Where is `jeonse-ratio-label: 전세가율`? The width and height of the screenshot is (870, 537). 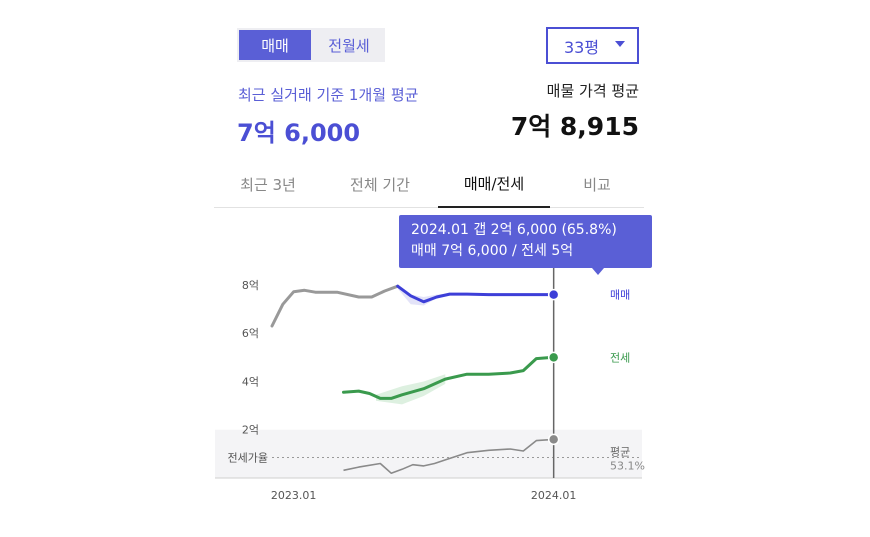
jeonse-ratio-label: 전세가율 is located at coordinates (248, 457).